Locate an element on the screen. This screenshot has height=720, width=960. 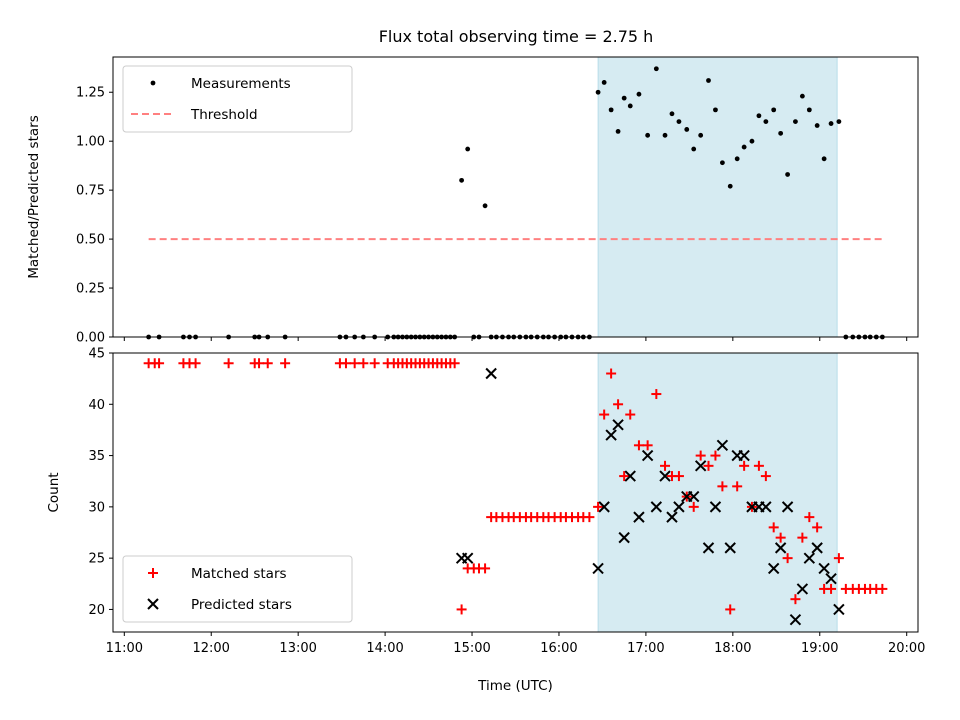
x-tick-label: 11:00 is located at coordinates (124, 648).